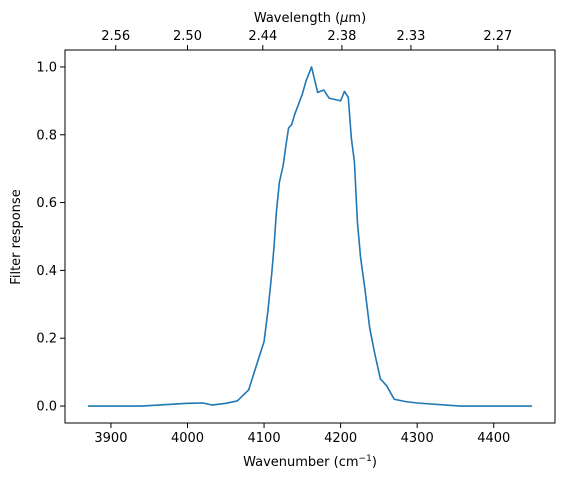 The image size is (570, 480). What do you see at coordinates (341, 36) in the screenshot?
I see `top-x-tick-label: 2.38` at bounding box center [341, 36].